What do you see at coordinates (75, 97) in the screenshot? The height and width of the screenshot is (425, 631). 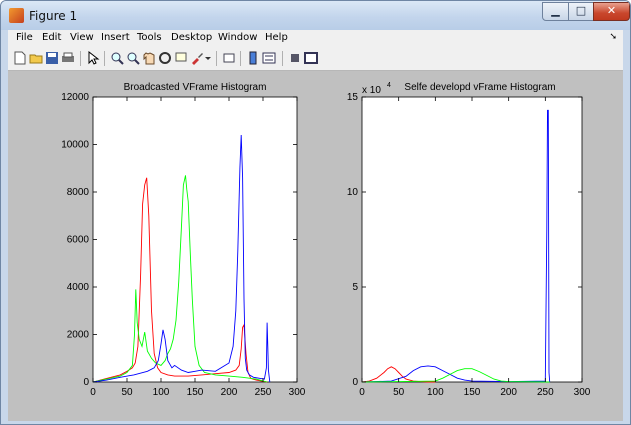 I see `y-tick-label: 12000` at bounding box center [75, 97].